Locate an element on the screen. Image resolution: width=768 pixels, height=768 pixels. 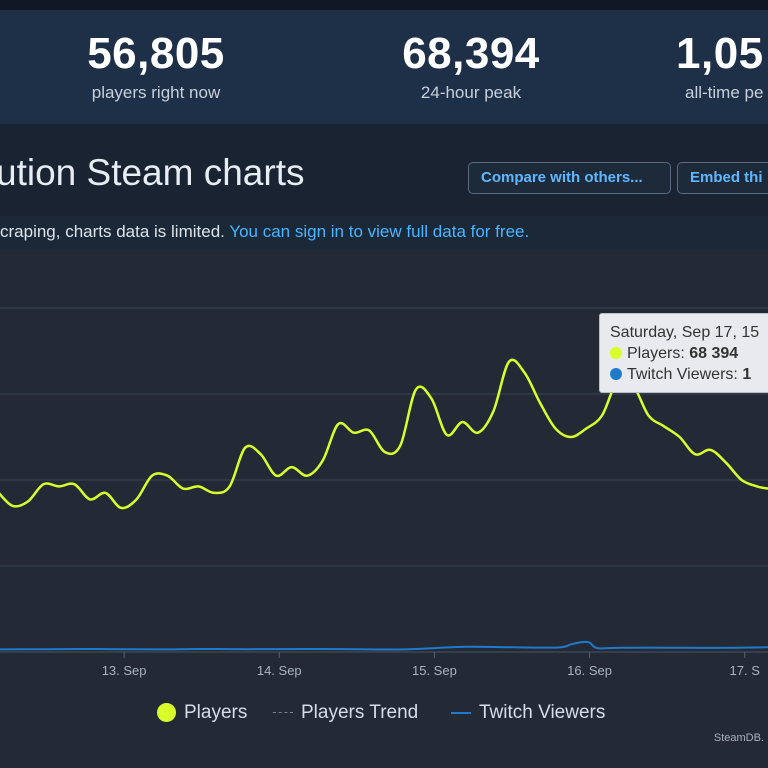
legend-label: Twitch Viewers is located at coordinates (542, 712).